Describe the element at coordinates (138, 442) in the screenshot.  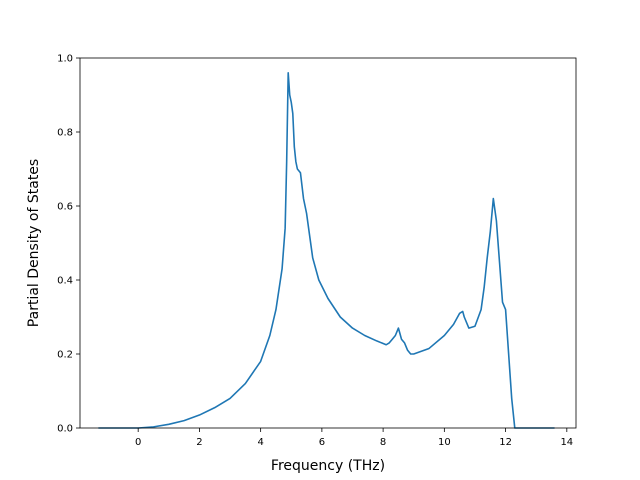
I see `x-tick-label: 0` at that location.